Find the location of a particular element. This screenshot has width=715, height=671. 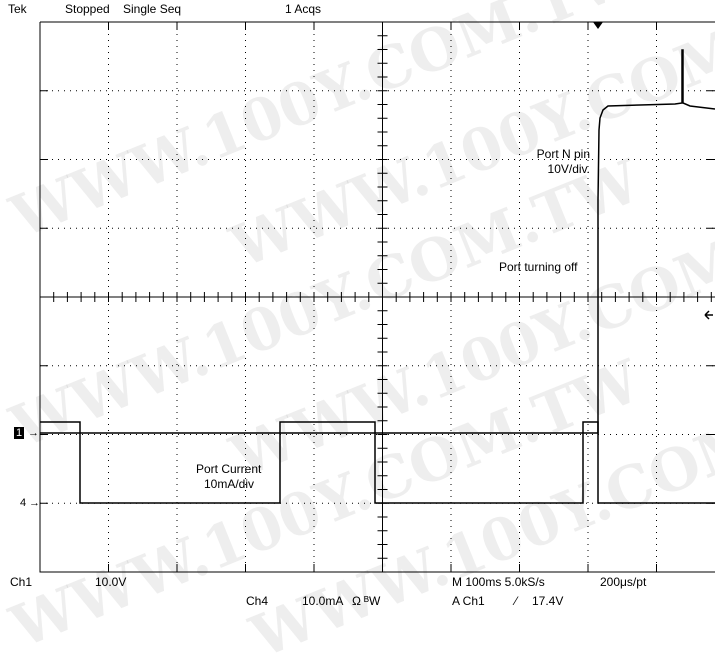

ch4-label: Ch4 is located at coordinates (257, 601).